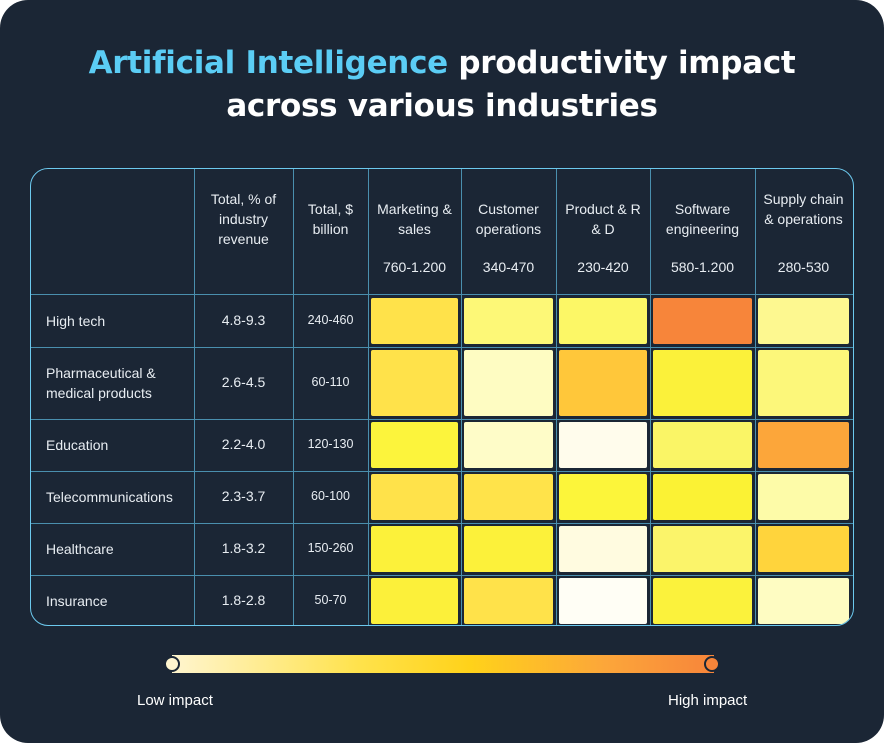 The image size is (884, 743). Describe the element at coordinates (330, 219) in the screenshot. I see `header-billion: Total, $ billion` at that location.